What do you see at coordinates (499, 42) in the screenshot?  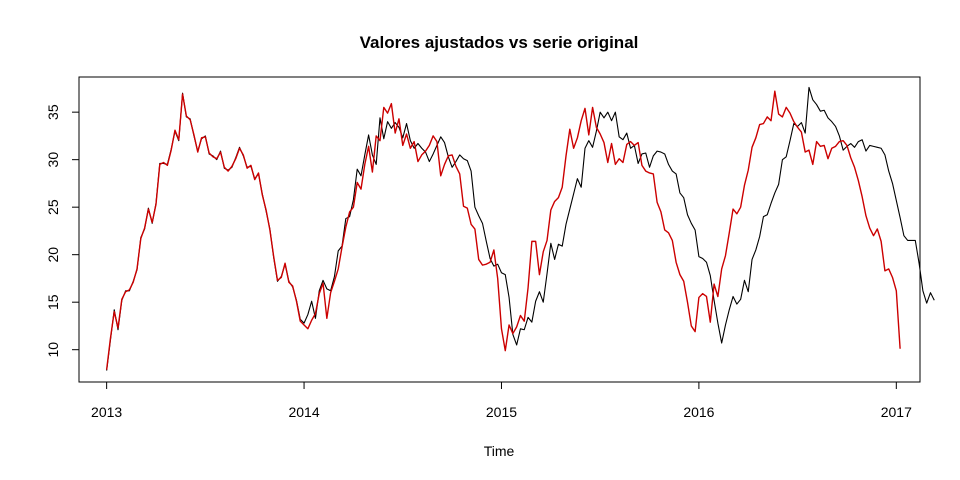 I see `chart-title: Valores ajustados vs serie original` at bounding box center [499, 42].